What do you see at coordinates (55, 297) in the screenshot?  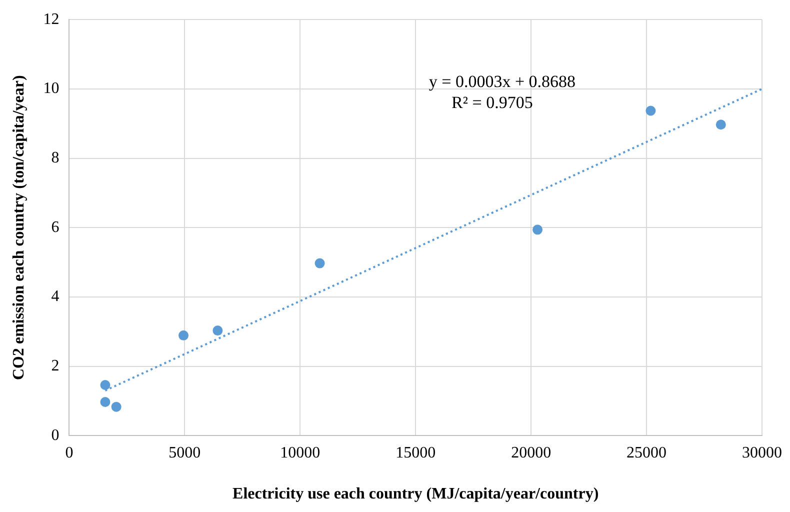 I see `y-tick-label: 4` at bounding box center [55, 297].